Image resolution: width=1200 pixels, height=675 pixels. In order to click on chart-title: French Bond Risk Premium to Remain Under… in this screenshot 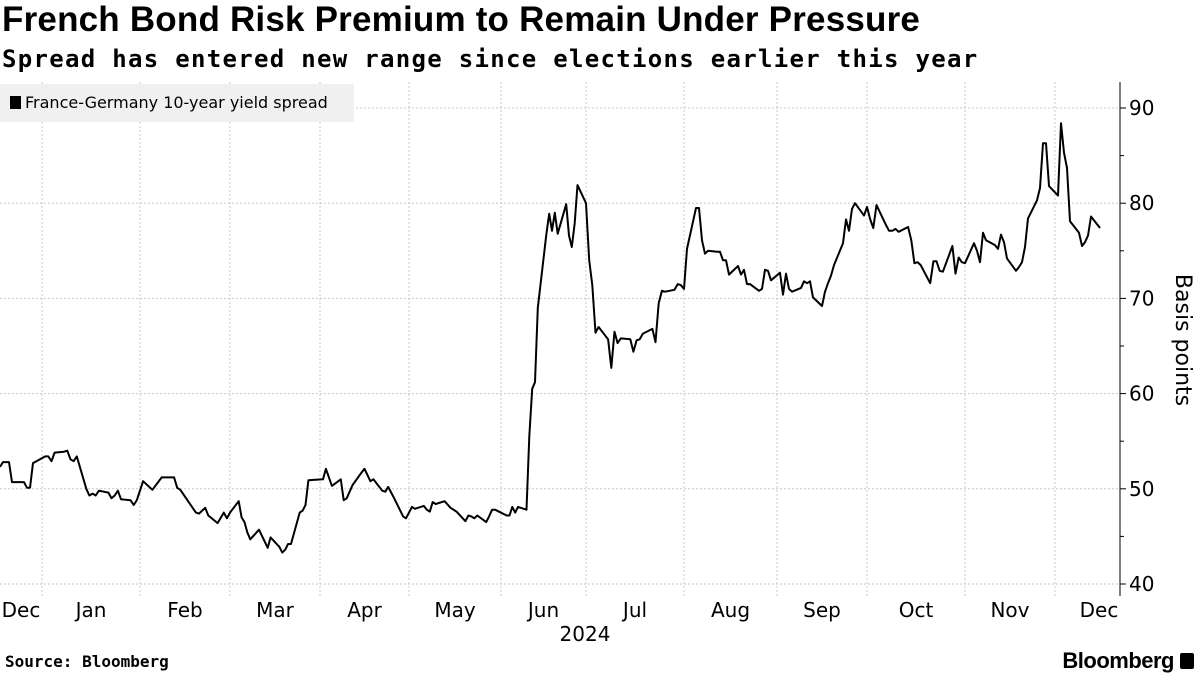, I will do `click(461, 19)`.